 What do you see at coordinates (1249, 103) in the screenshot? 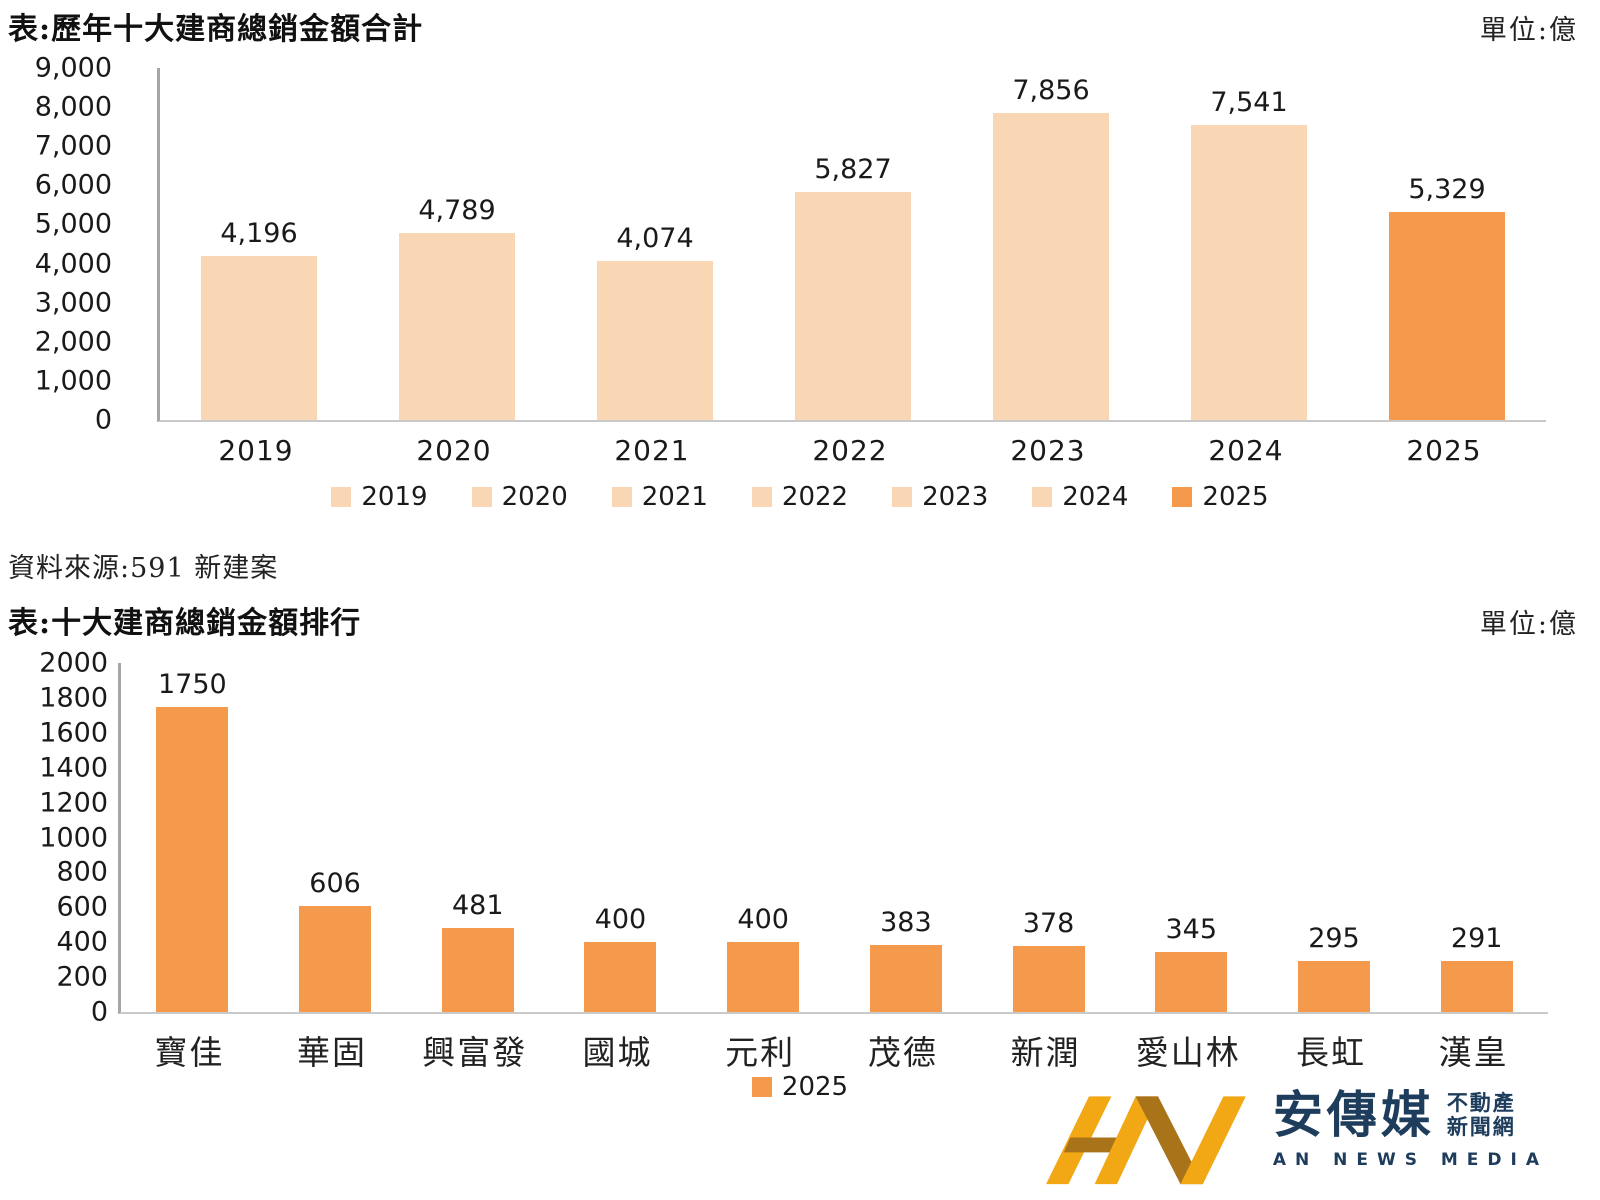
I see `bar-value-label: 7,541` at bounding box center [1249, 103].